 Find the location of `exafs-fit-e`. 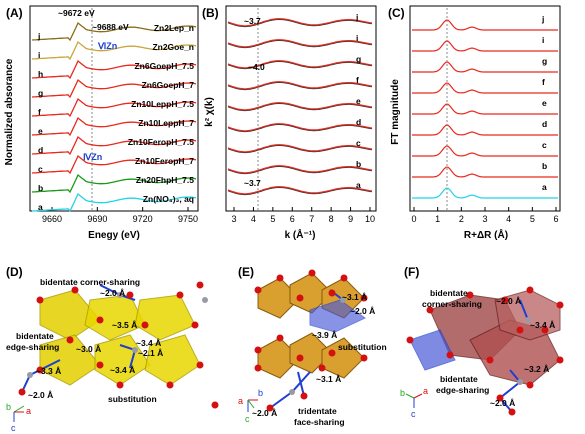

exafs-fit-e is located at coordinates (300, 106).